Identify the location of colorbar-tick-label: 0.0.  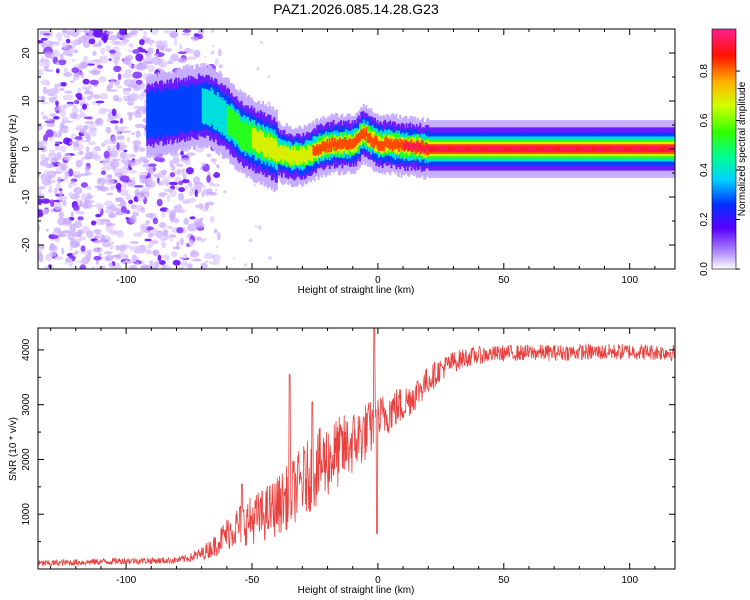
(704, 269).